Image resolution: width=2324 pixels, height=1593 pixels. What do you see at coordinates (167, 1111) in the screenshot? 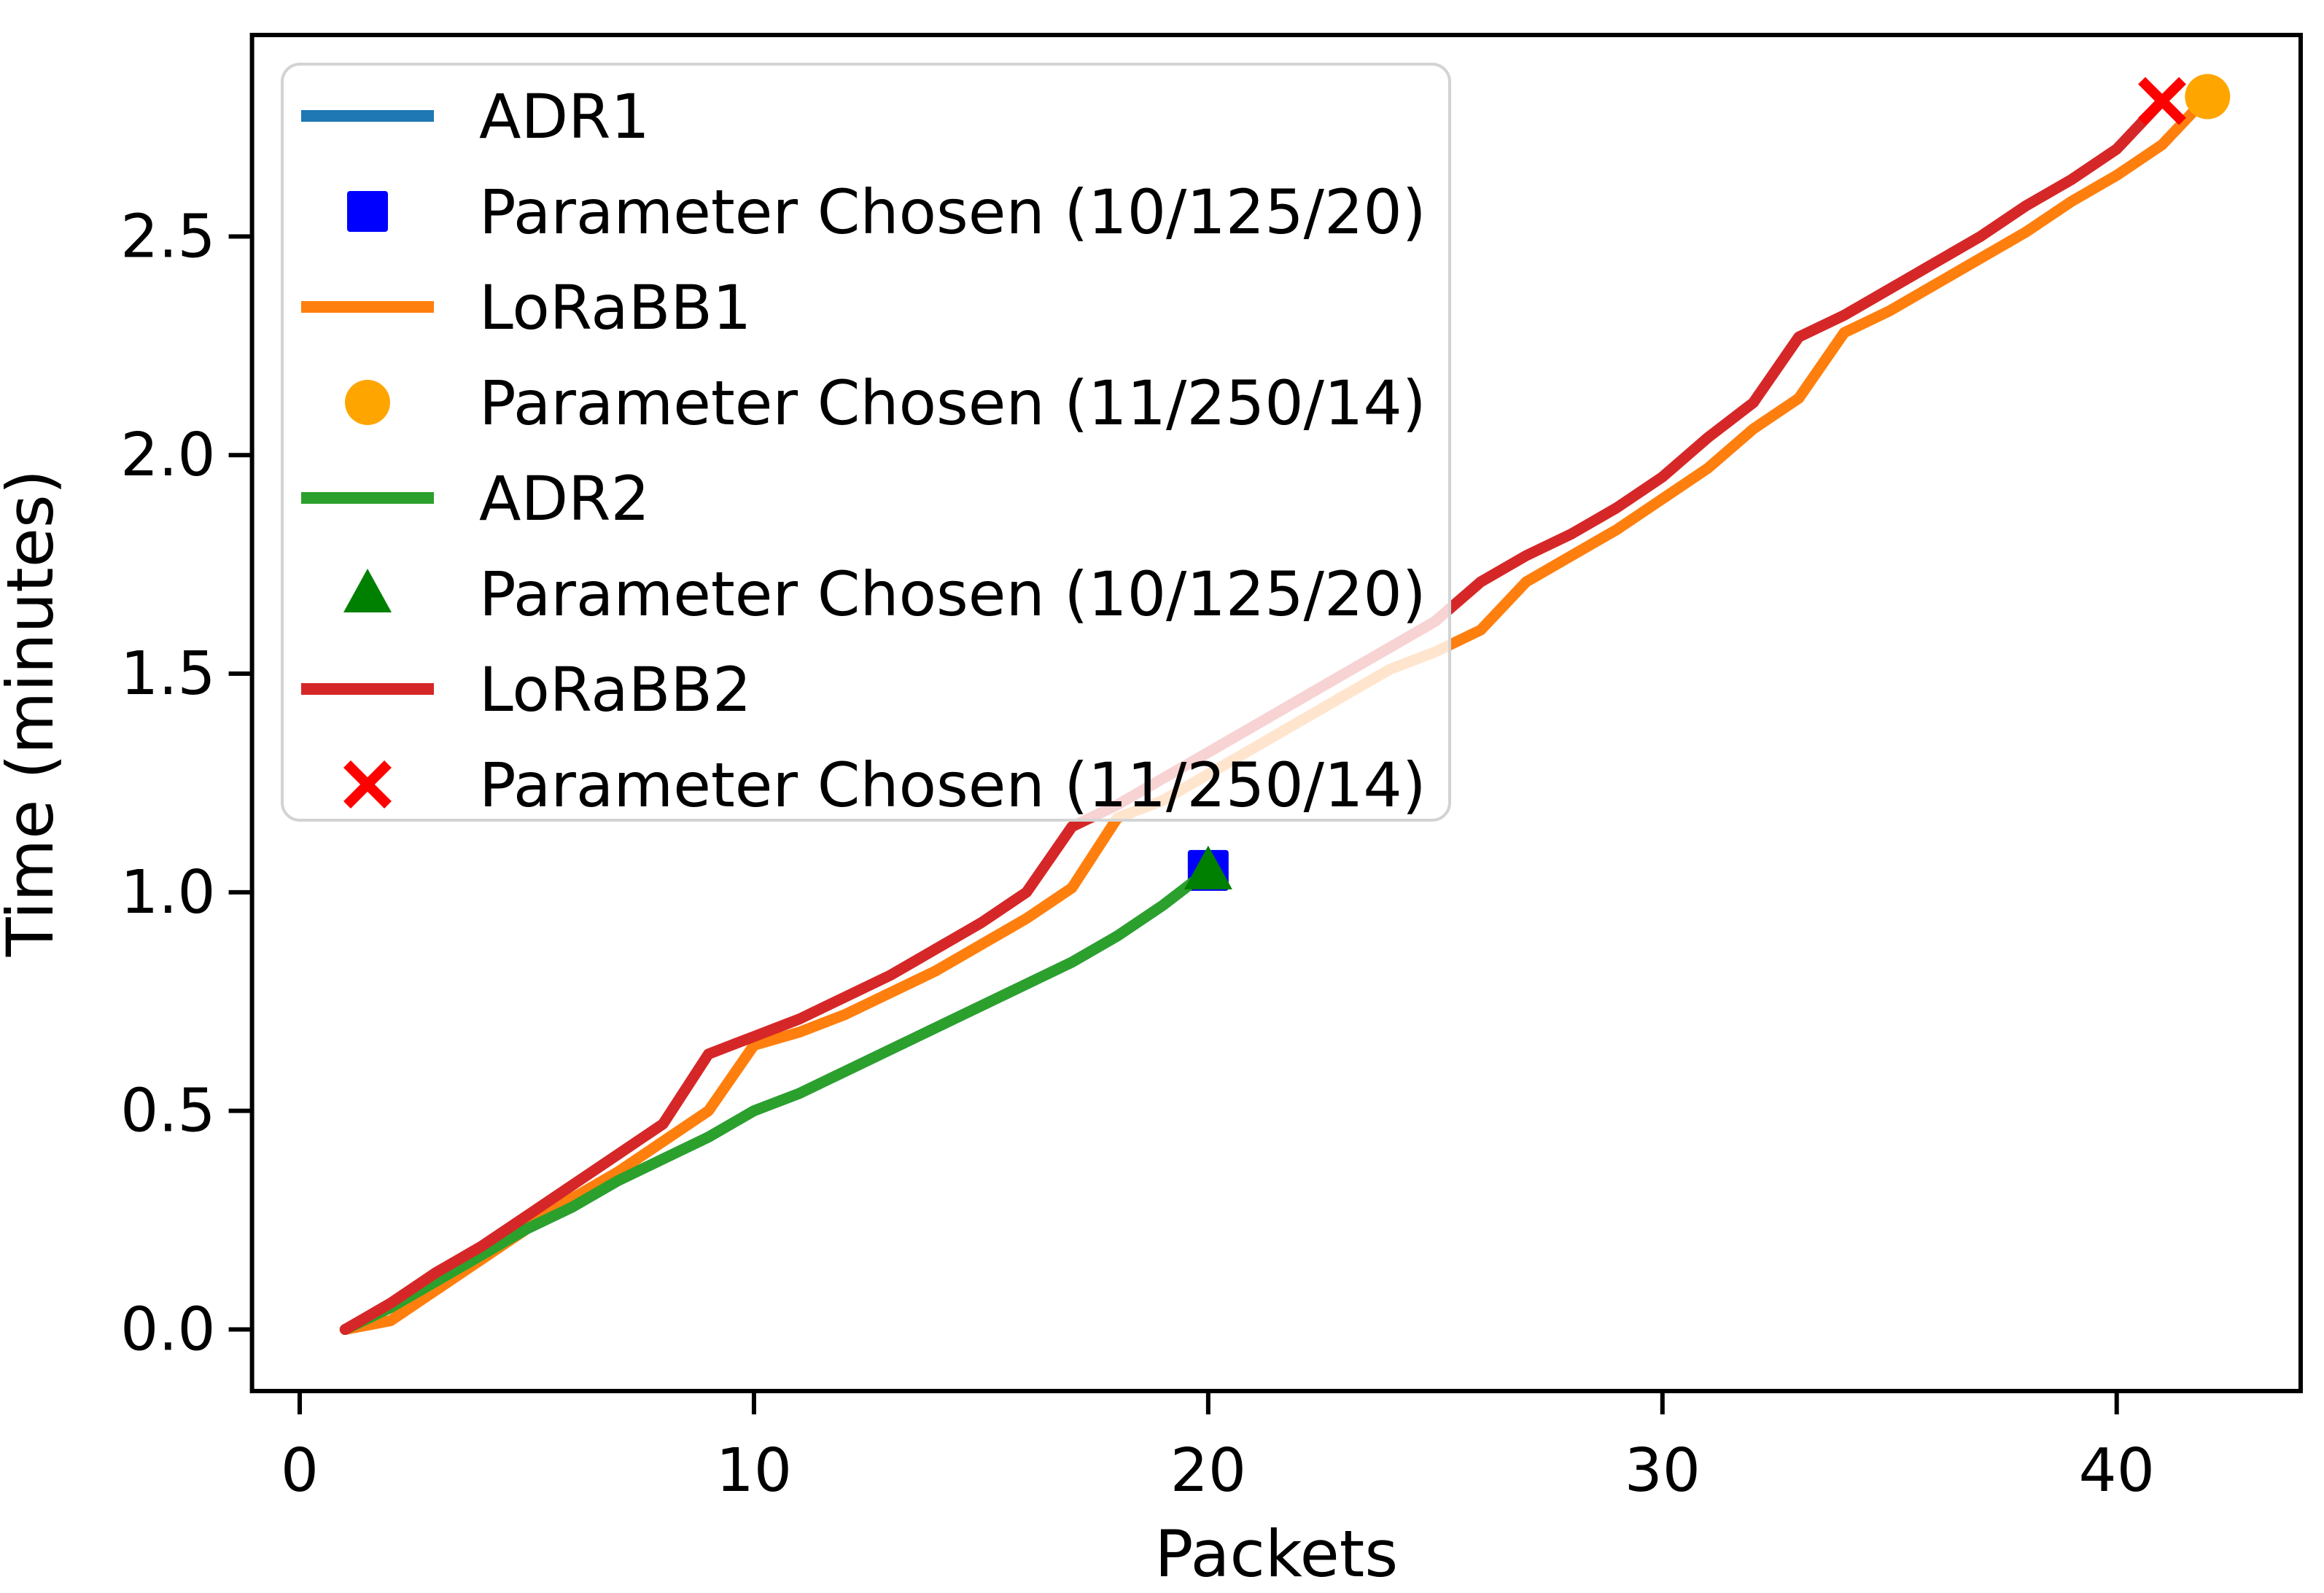
I see `y-tick-label: 0.5` at bounding box center [167, 1111].